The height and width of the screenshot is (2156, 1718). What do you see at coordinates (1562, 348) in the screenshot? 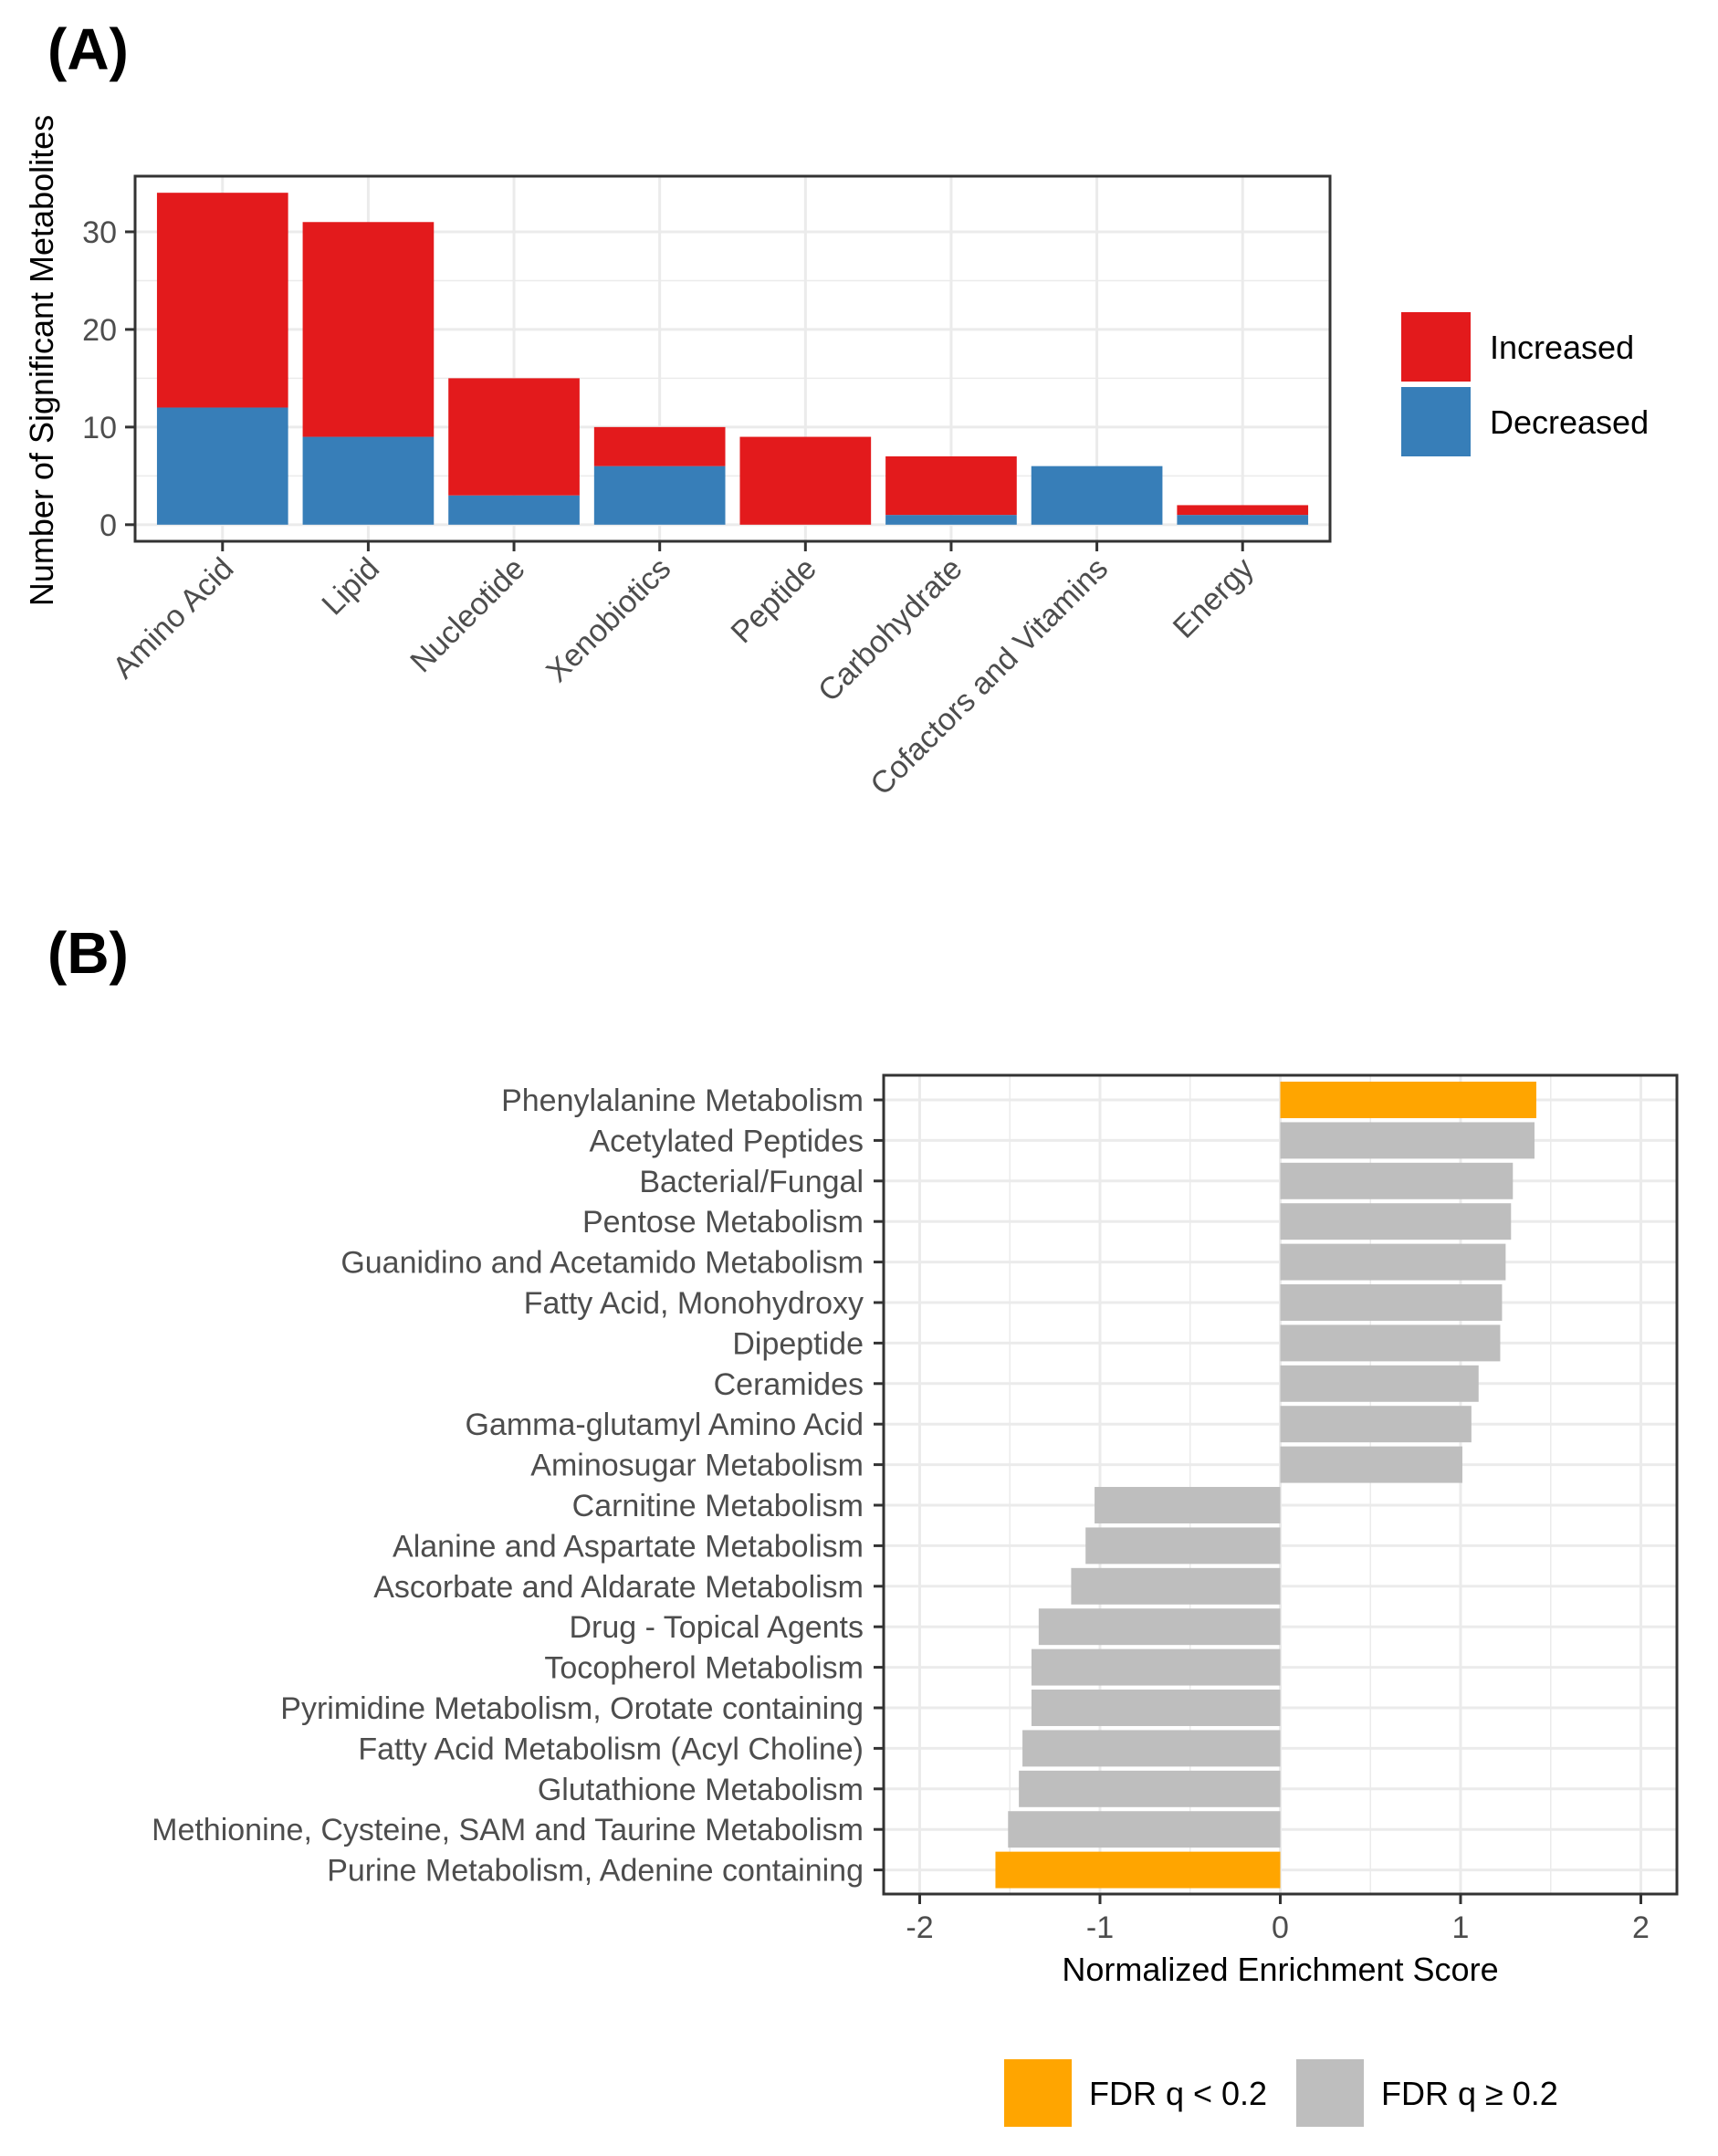
I see `legend-label-increased: Increased` at bounding box center [1562, 348].